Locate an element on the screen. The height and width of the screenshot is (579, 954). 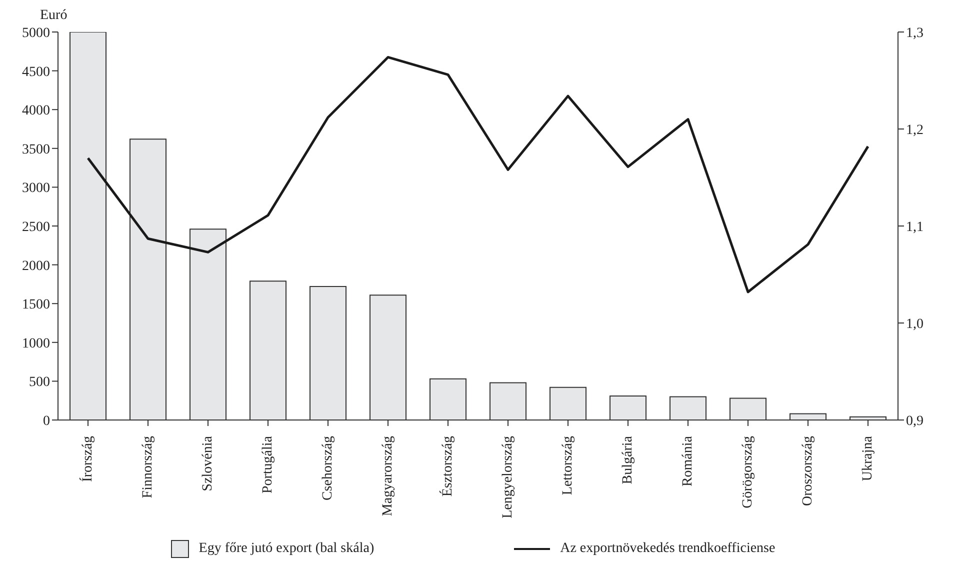
x-tick-label: Finnország is located at coordinates (148, 467).